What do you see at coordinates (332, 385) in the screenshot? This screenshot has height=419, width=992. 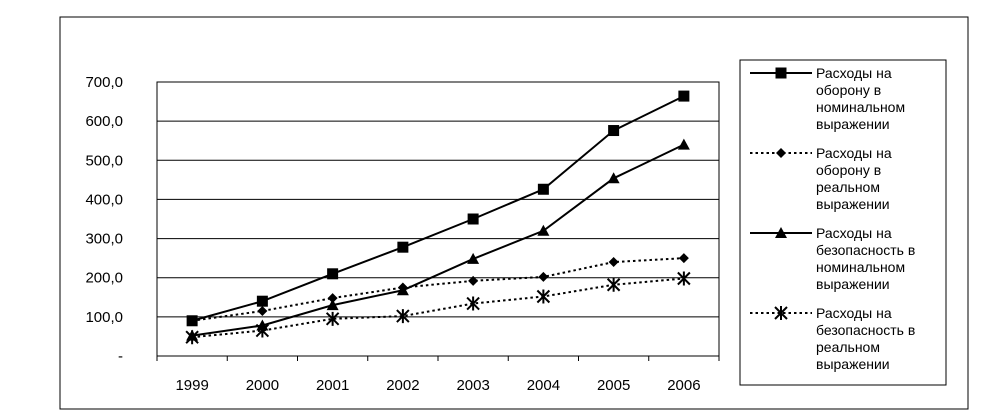 I see `x-tick-label: 2001` at bounding box center [332, 385].